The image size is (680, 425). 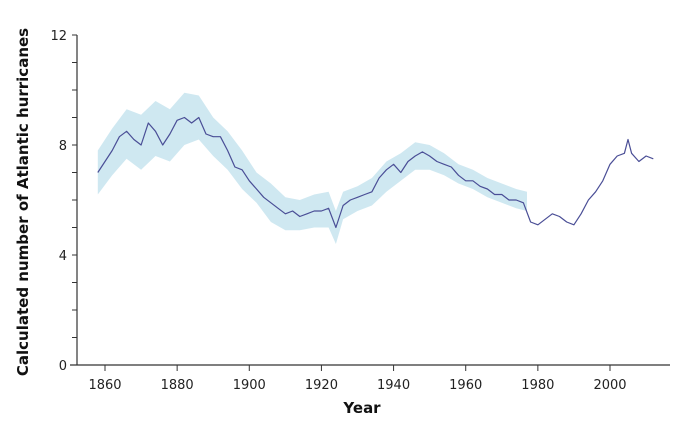 I want to click on y-tick-label: 0, so click(x=63, y=366).